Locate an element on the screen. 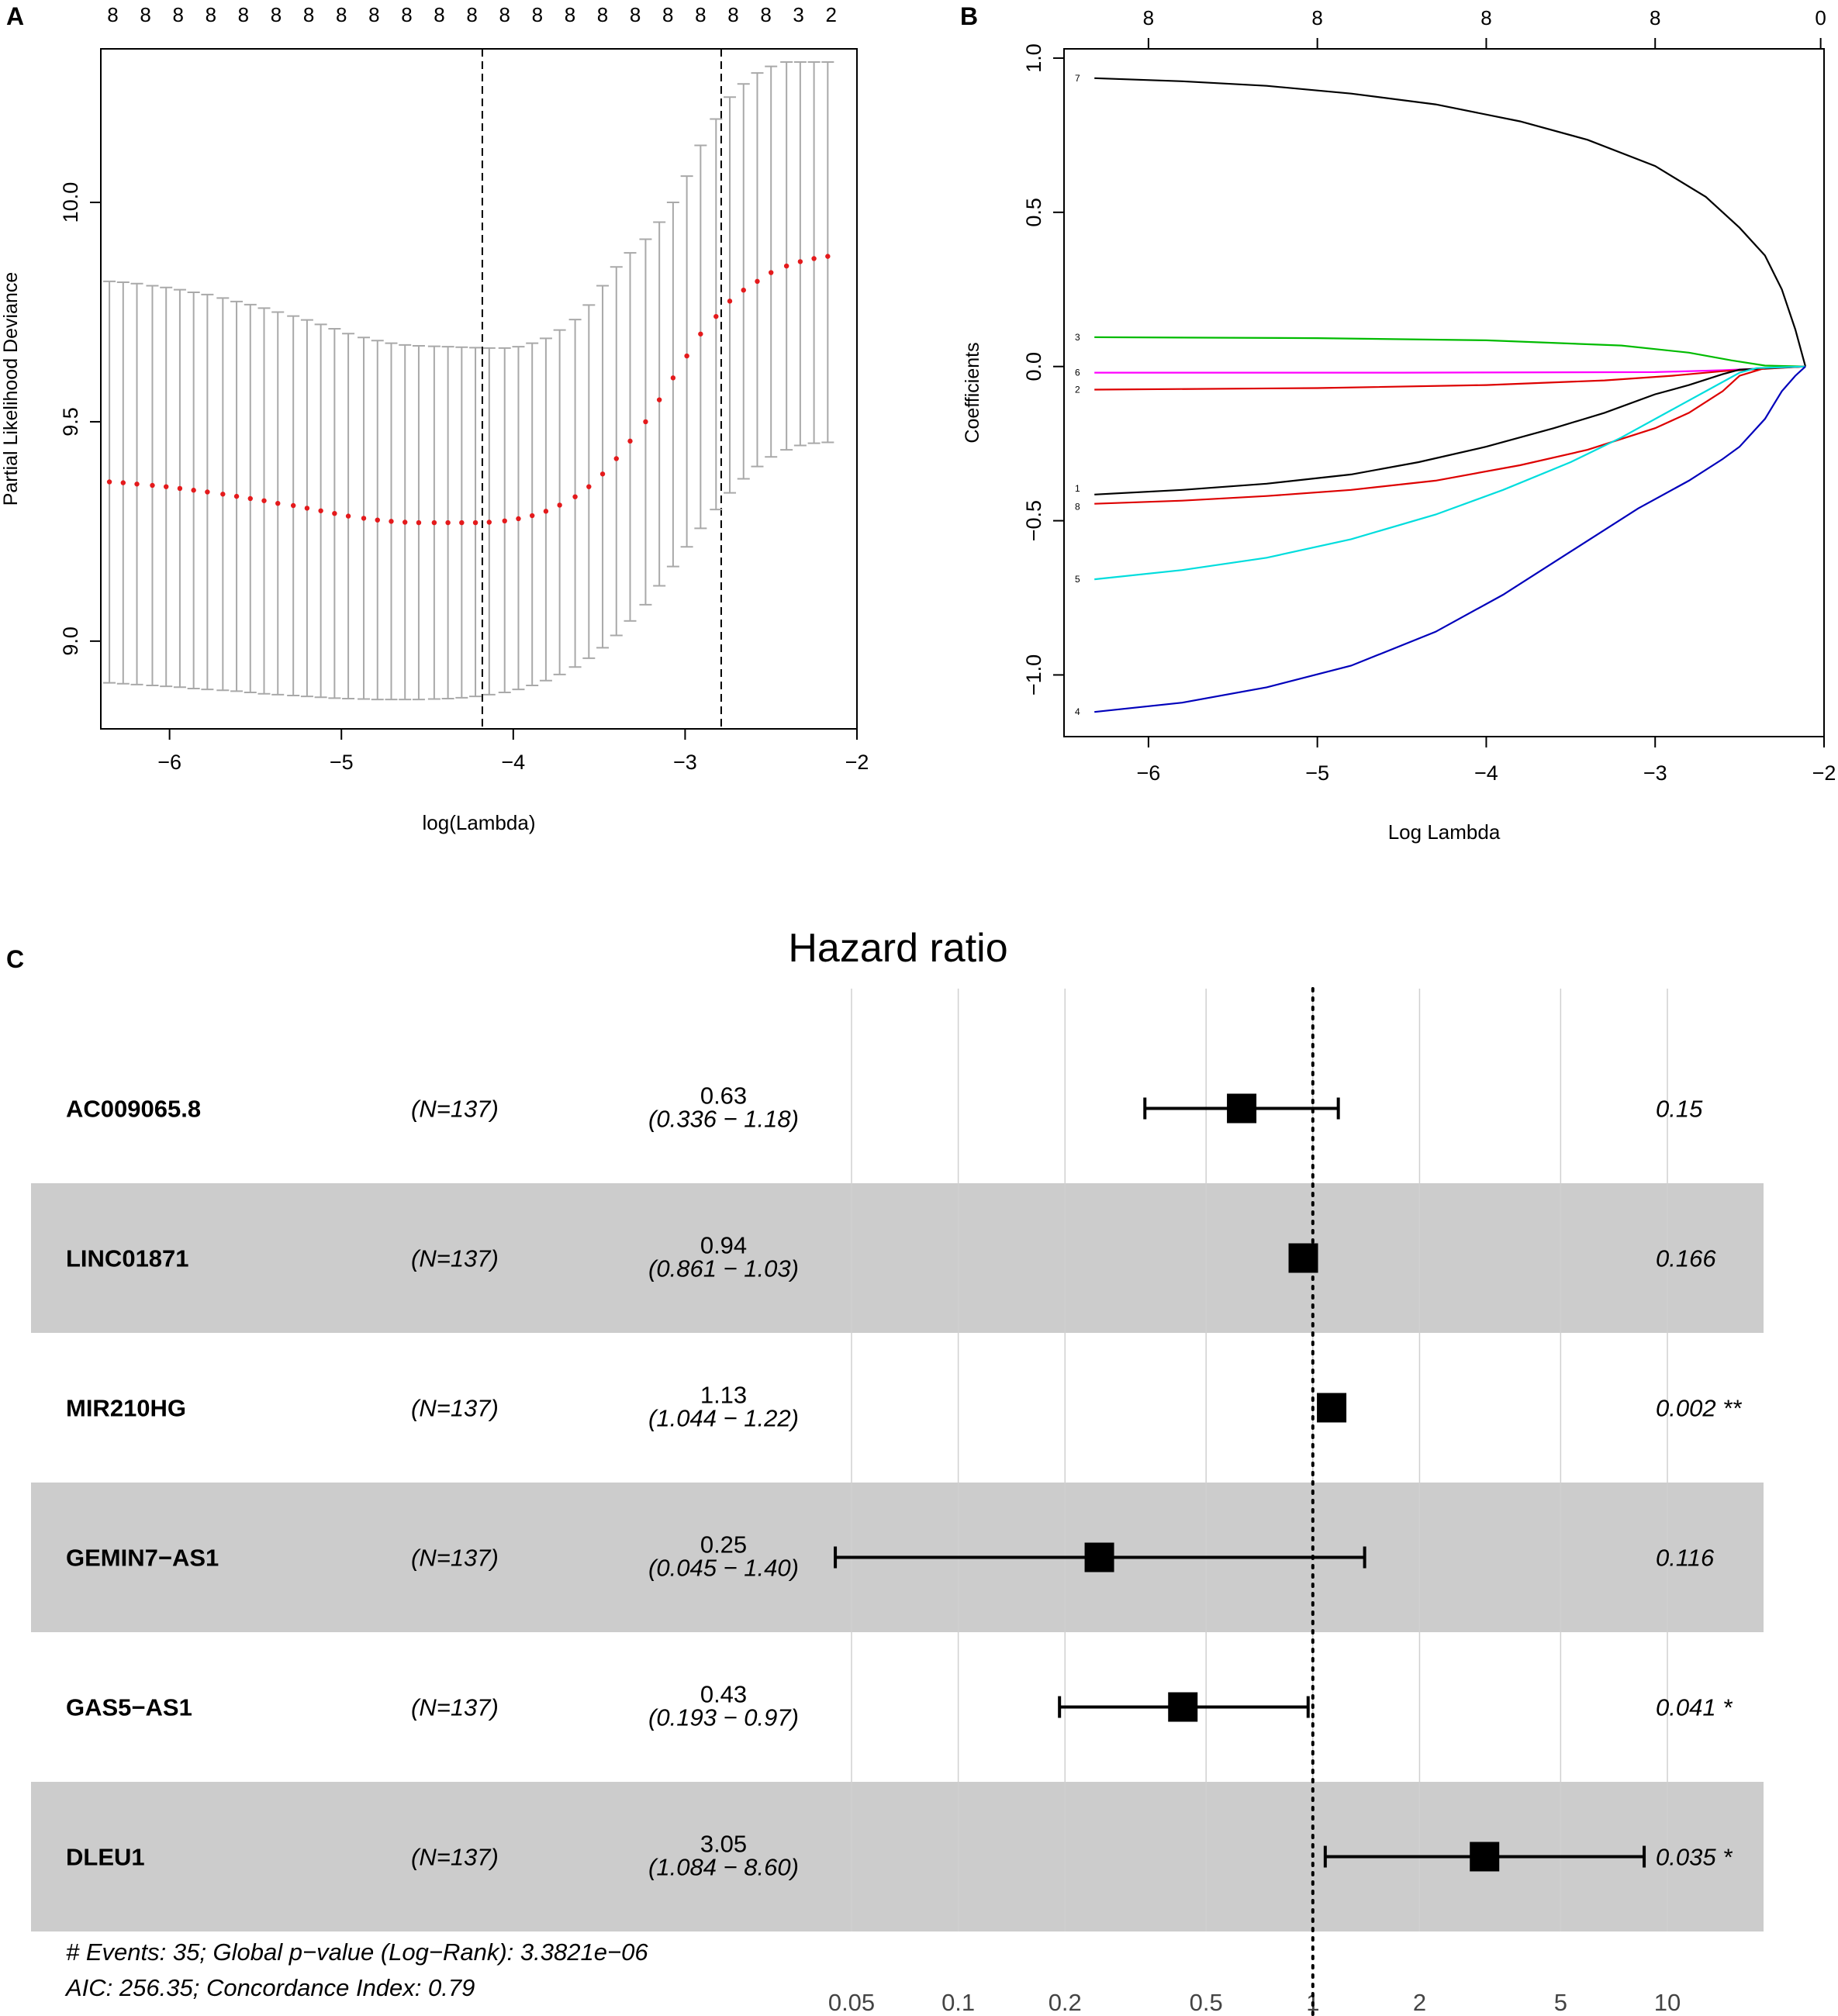 This screenshot has width=1838, height=2016. panel-b-x-tick-label: −4 is located at coordinates (1486, 773).